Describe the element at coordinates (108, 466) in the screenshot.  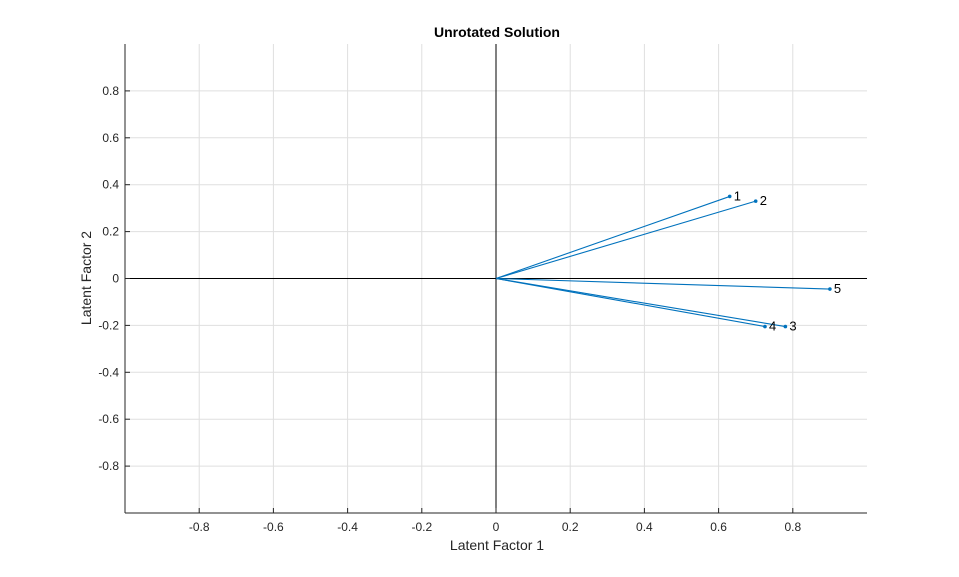
I see `y-tick-label: -0.8` at that location.